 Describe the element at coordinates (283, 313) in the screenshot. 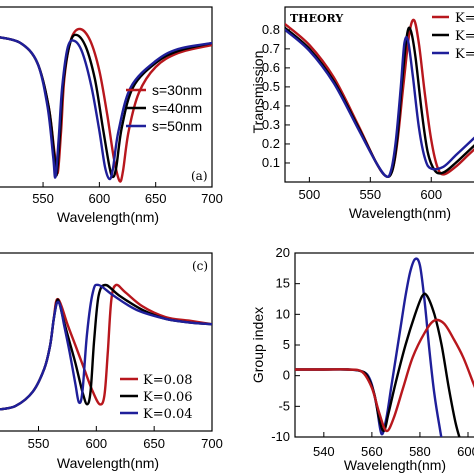

I see `y-tick-label: 10` at that location.